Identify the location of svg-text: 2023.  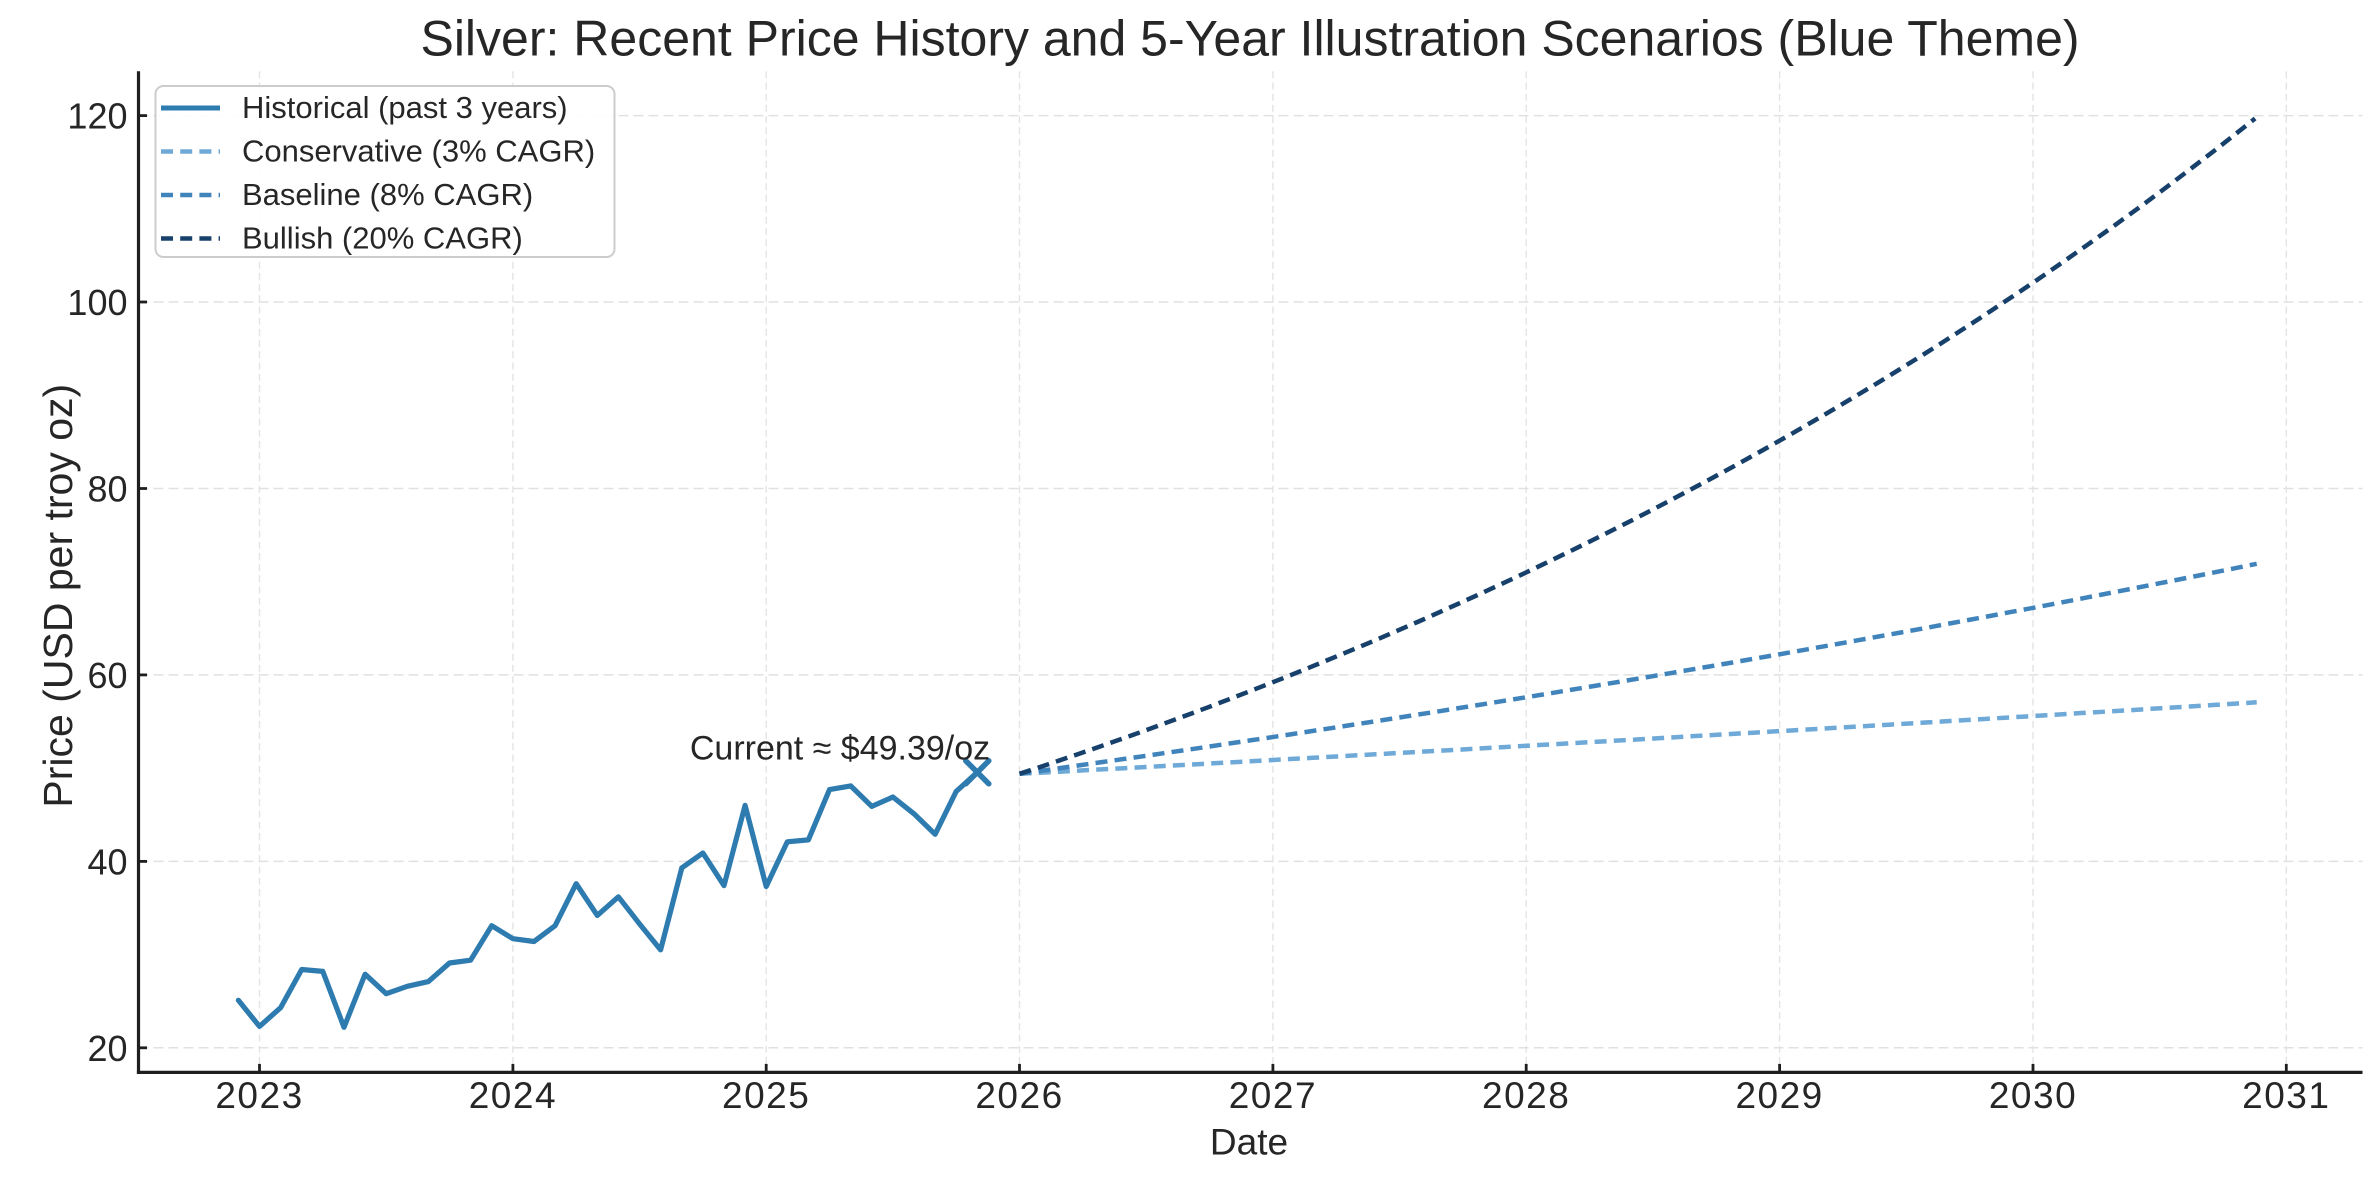
(259, 1095).